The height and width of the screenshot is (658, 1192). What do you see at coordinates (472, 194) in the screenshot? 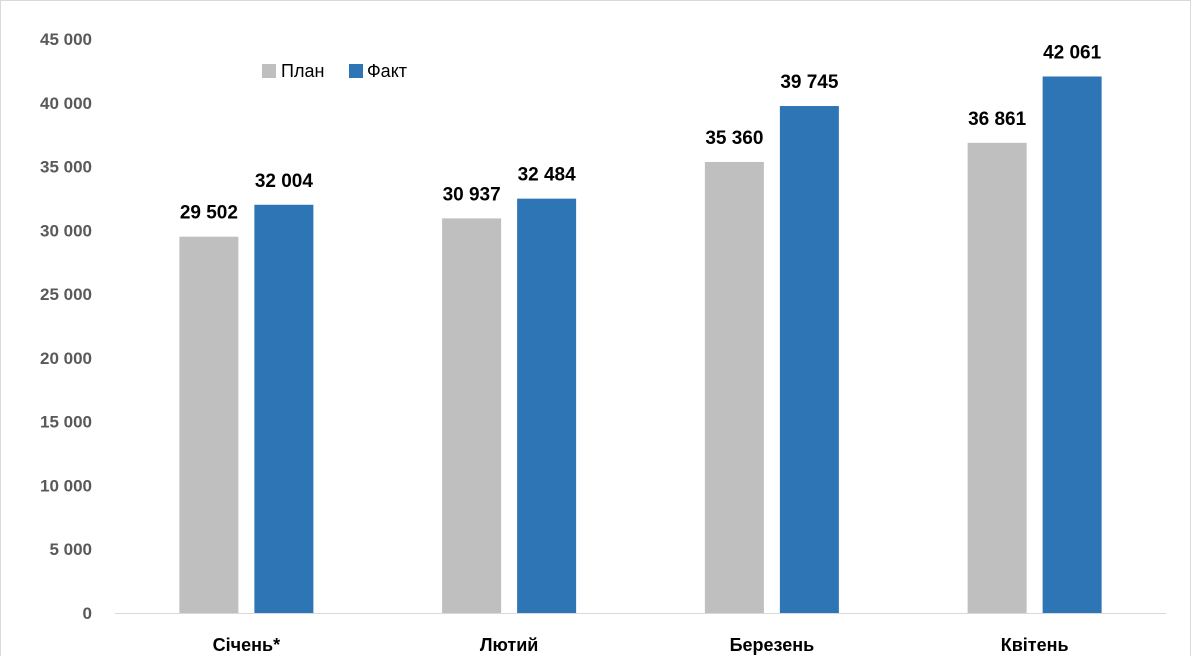
I see `data-label-plan: 30 937` at bounding box center [472, 194].